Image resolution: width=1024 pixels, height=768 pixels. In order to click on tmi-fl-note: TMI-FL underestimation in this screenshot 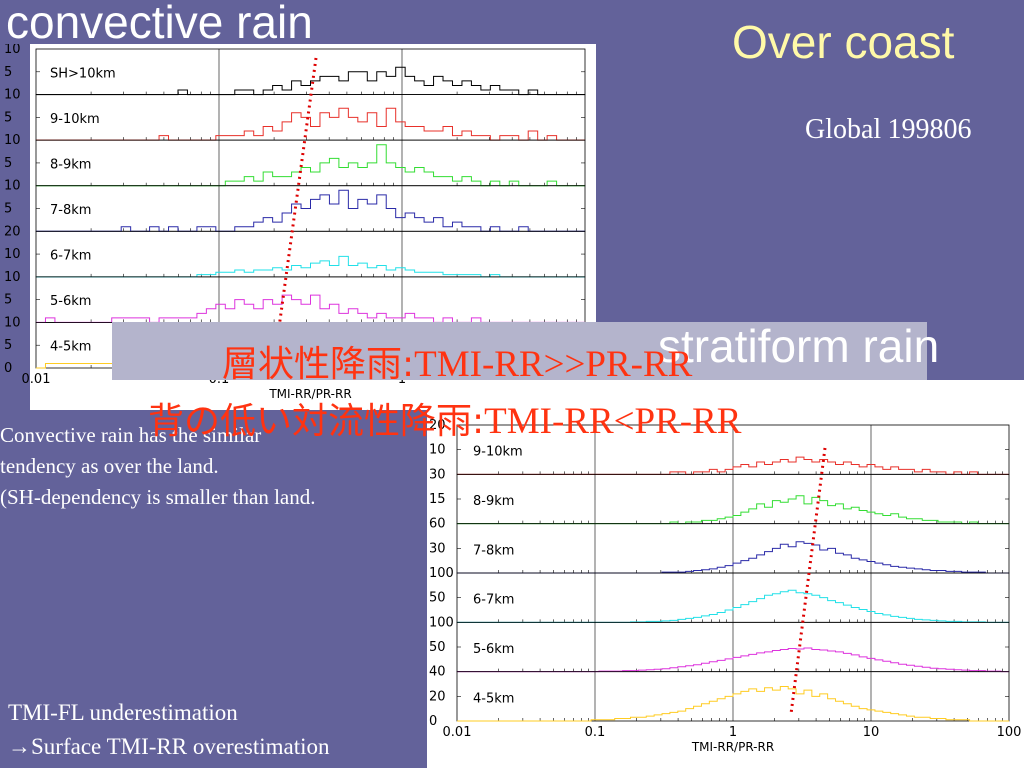, I will do `click(123, 712)`.